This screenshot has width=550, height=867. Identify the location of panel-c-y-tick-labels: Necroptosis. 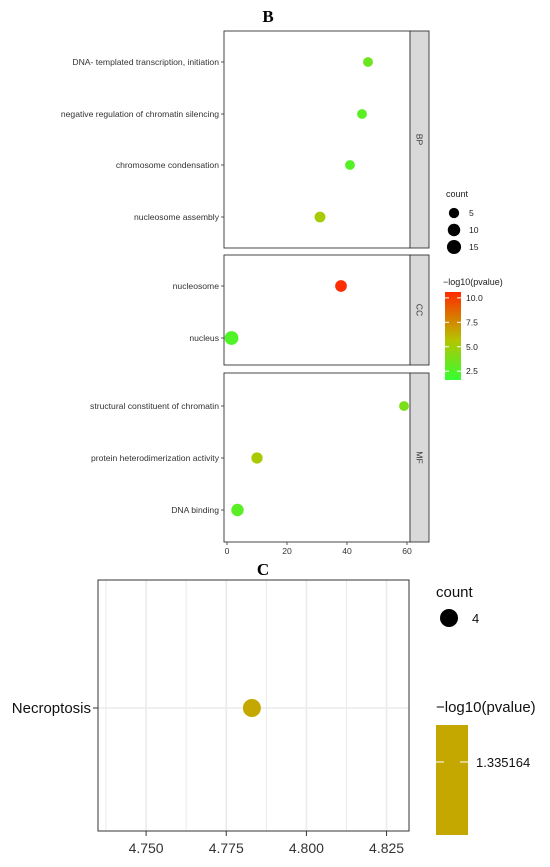
(55, 708).